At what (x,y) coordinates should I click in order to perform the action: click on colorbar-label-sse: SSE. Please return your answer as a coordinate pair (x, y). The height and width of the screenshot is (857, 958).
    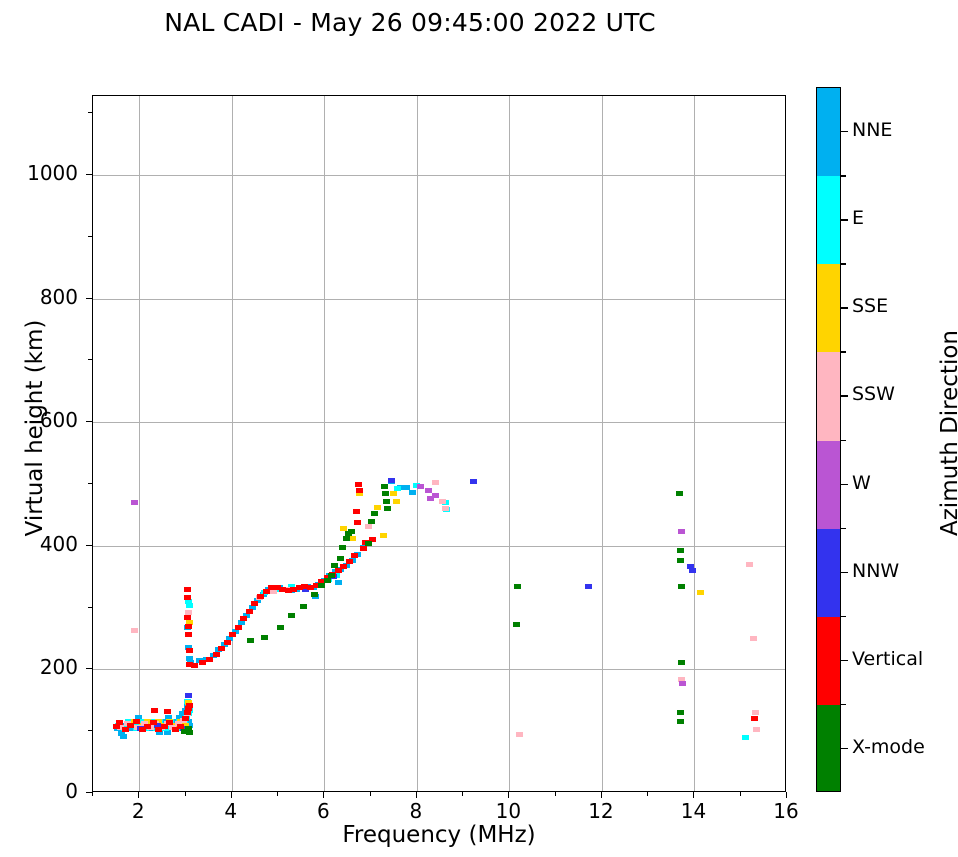
    Looking at the image, I should click on (870, 306).